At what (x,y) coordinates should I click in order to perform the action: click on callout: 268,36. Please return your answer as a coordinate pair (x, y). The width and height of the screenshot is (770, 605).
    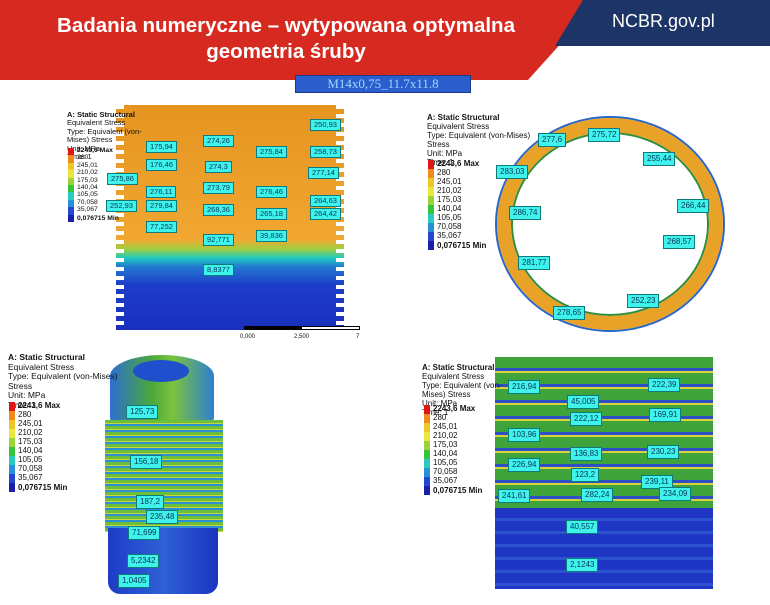
    Looking at the image, I should click on (218, 210).